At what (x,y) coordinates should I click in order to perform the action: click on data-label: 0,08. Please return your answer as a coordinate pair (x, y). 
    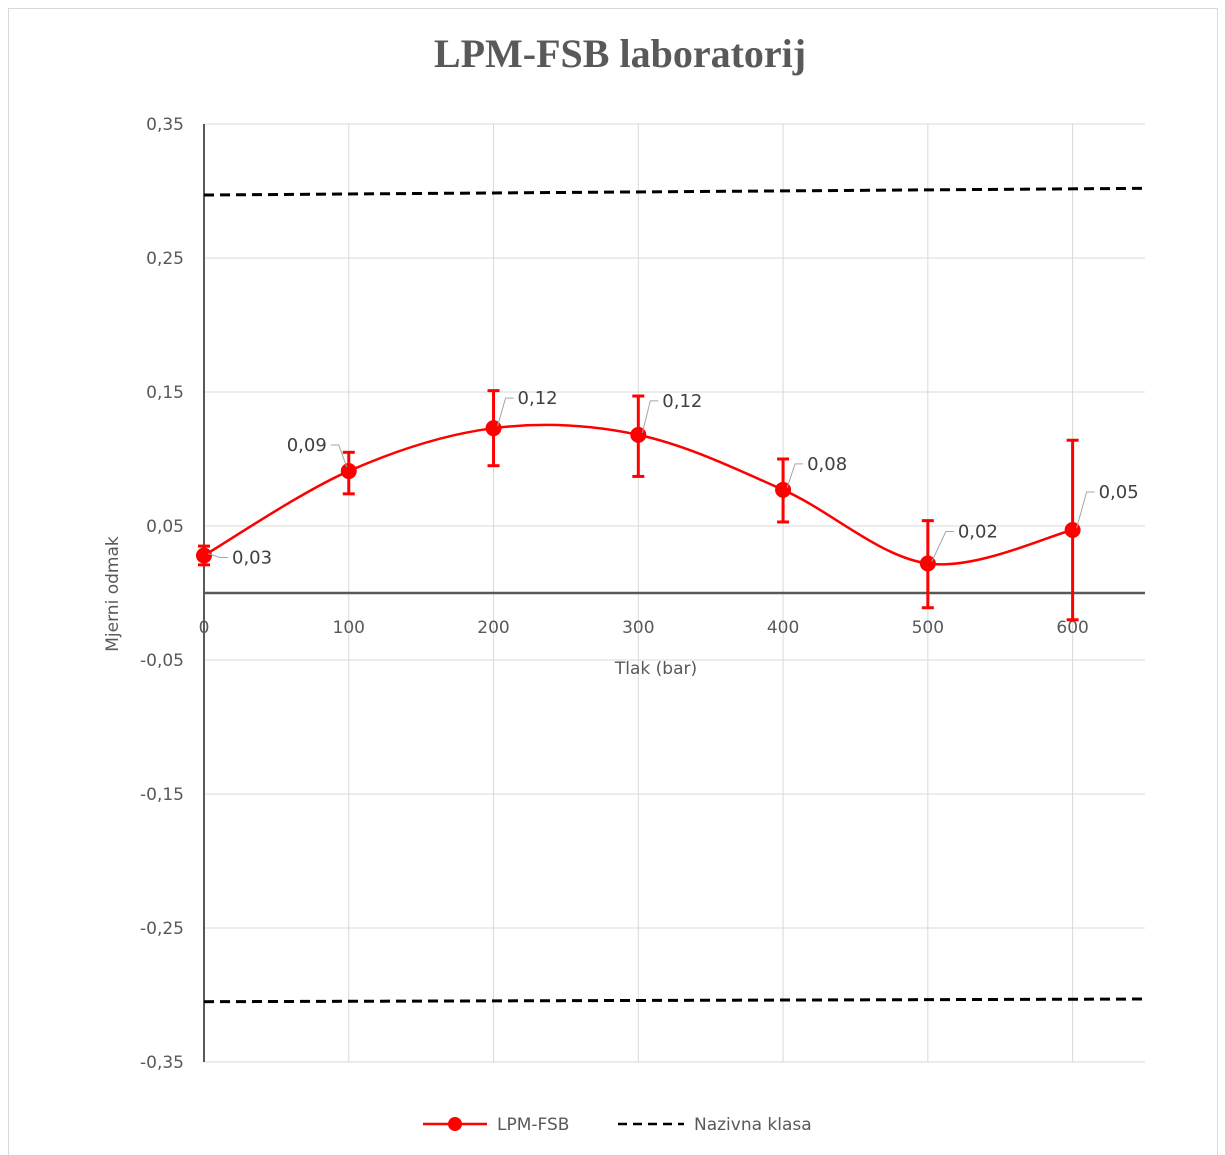
    Looking at the image, I should click on (827, 464).